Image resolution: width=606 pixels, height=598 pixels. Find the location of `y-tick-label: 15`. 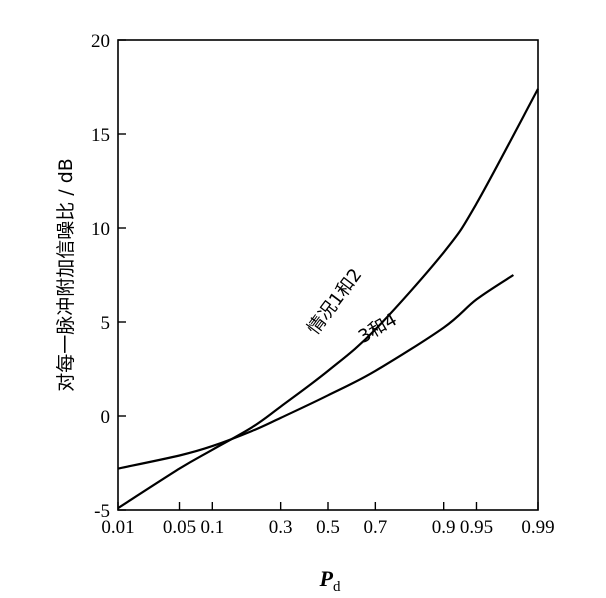

y-tick-label: 15 is located at coordinates (100, 135).